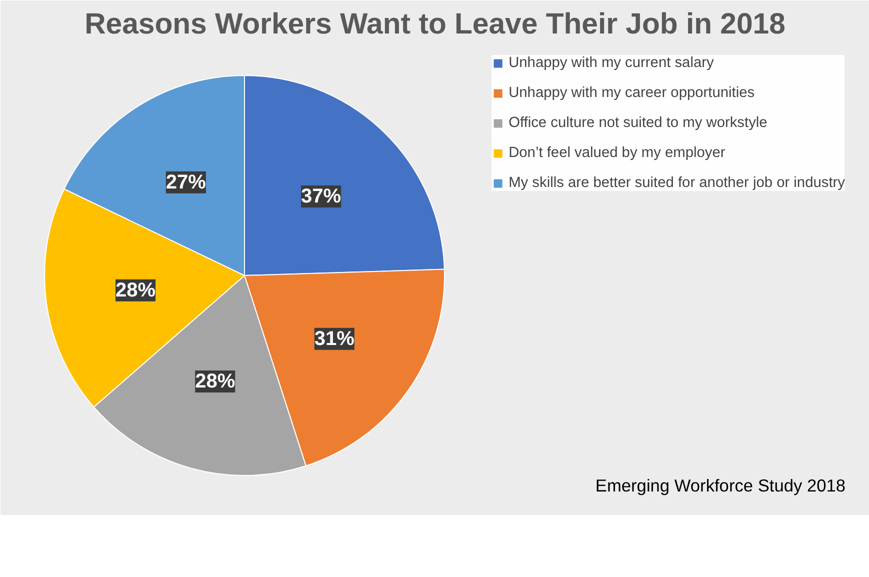  What do you see at coordinates (676, 183) in the screenshot?
I see `legend-label: My skills are better suited for another job or industry` at bounding box center [676, 183].